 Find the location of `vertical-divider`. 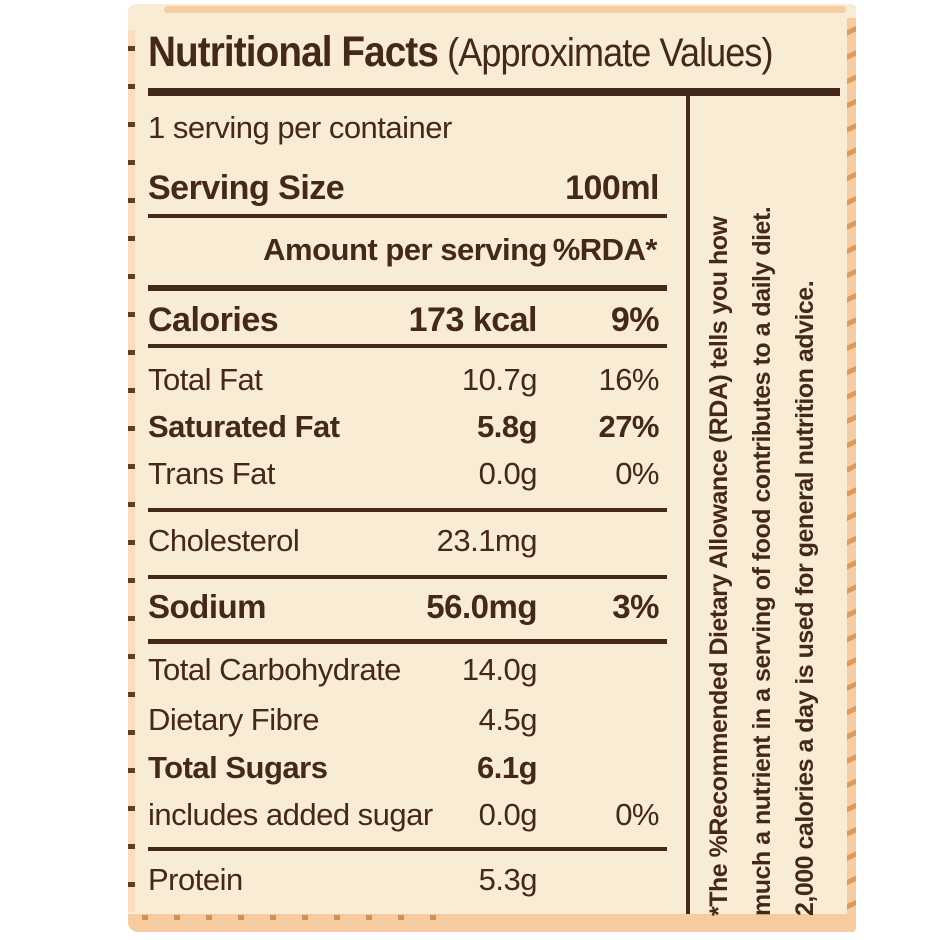

vertical-divider is located at coordinates (688, 505).